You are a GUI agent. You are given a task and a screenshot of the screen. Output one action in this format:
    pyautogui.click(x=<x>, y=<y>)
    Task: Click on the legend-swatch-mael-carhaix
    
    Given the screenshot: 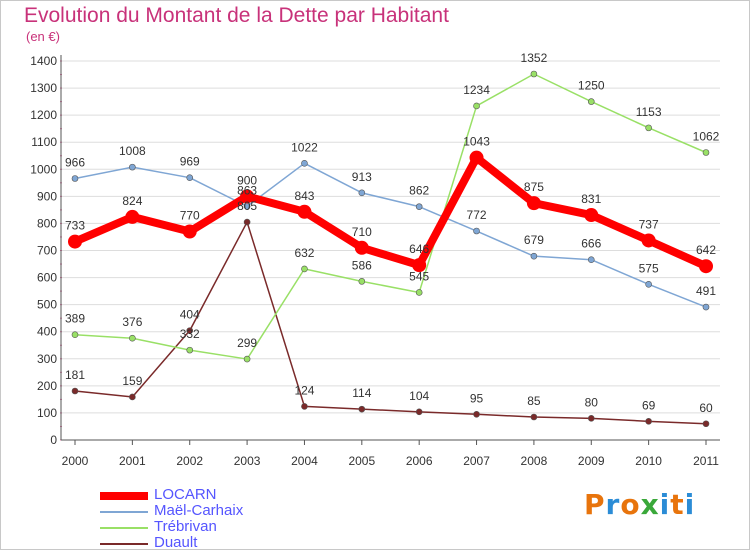 What is the action you would take?
    pyautogui.click(x=124, y=512)
    